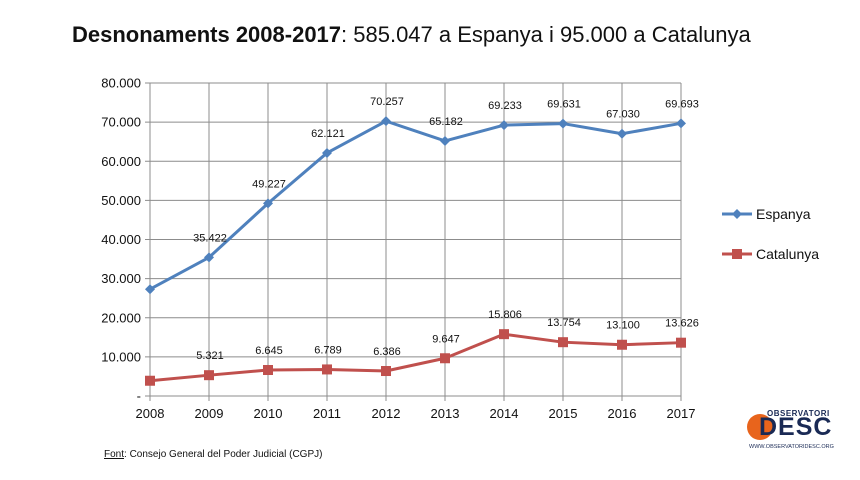 Image resolution: width=860 pixels, height=480 pixels. I want to click on data-label: 67.030, so click(623, 115).